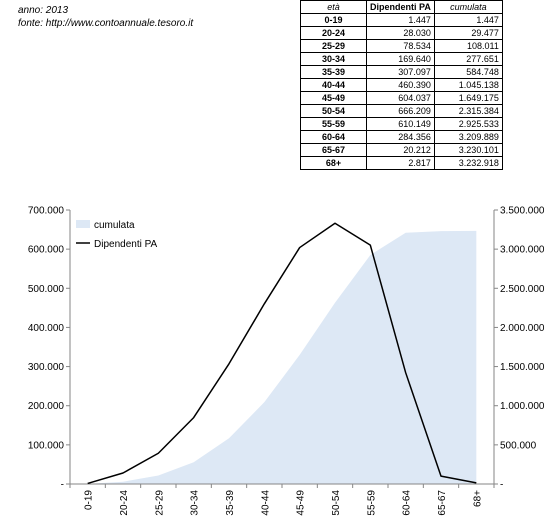 The width and height of the screenshot is (560, 530). Describe the element at coordinates (43, 10) in the screenshot. I see `year-label: anno: 2013` at that location.